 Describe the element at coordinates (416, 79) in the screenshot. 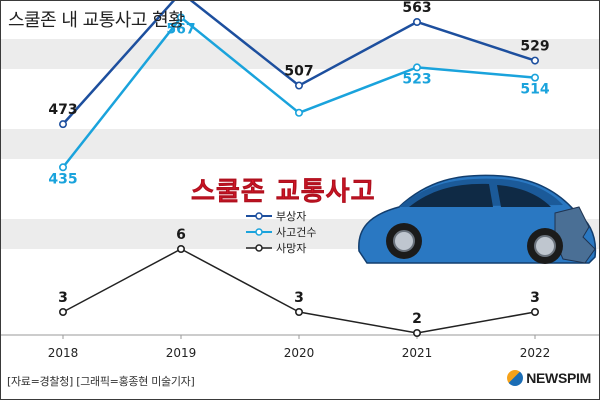

I see `data-label: 523` at that location.